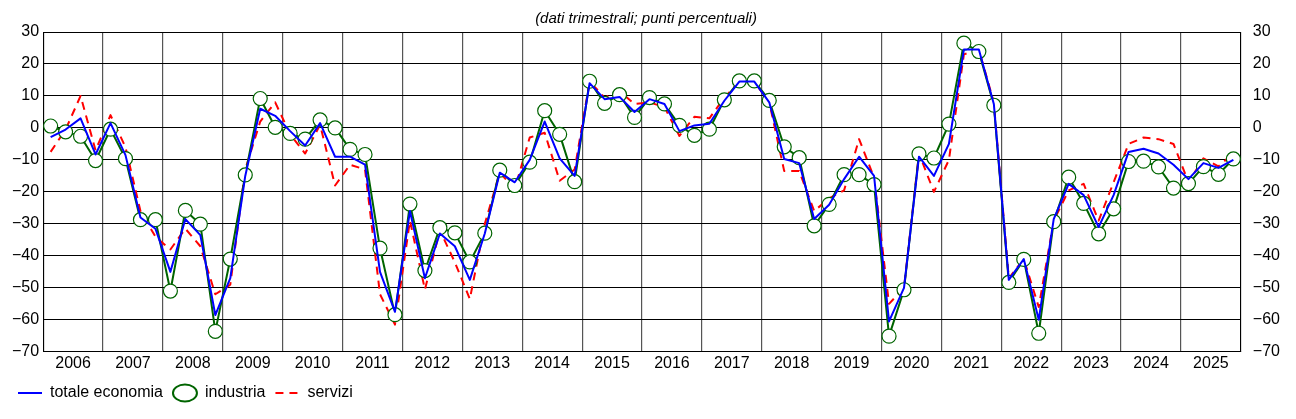 The width and height of the screenshot is (1296, 419). I want to click on x-tick-label: 2007, so click(133, 362).